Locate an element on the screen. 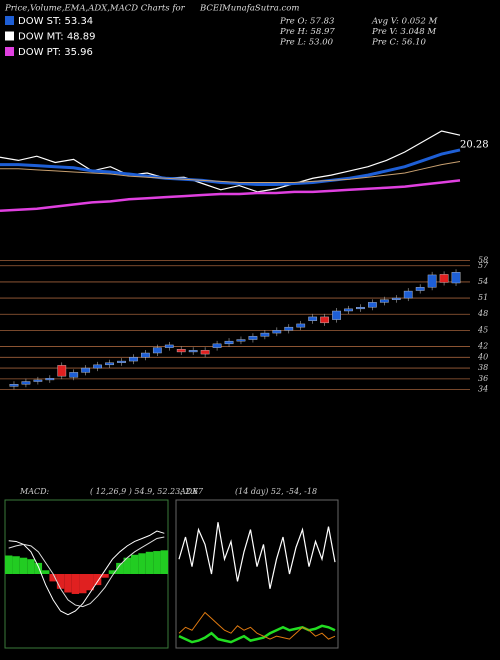 Image resolution: width=500 pixels, height=660 pixels. panel-title: MACD: is located at coordinates (34, 491).